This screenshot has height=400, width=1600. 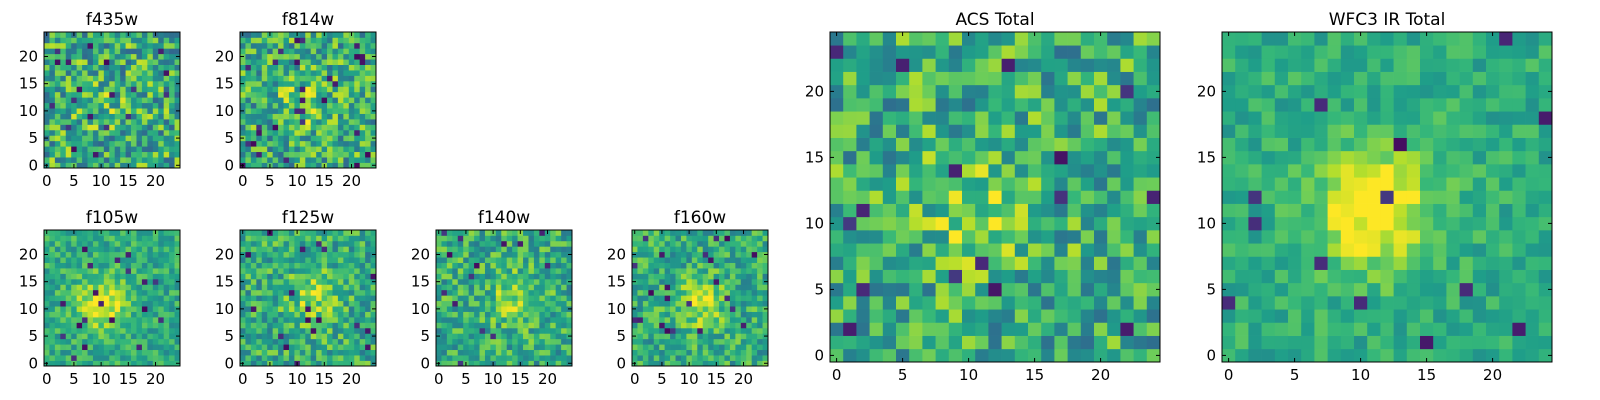 What do you see at coordinates (466, 379) in the screenshot?
I see `x-tick-label: 5` at bounding box center [466, 379].